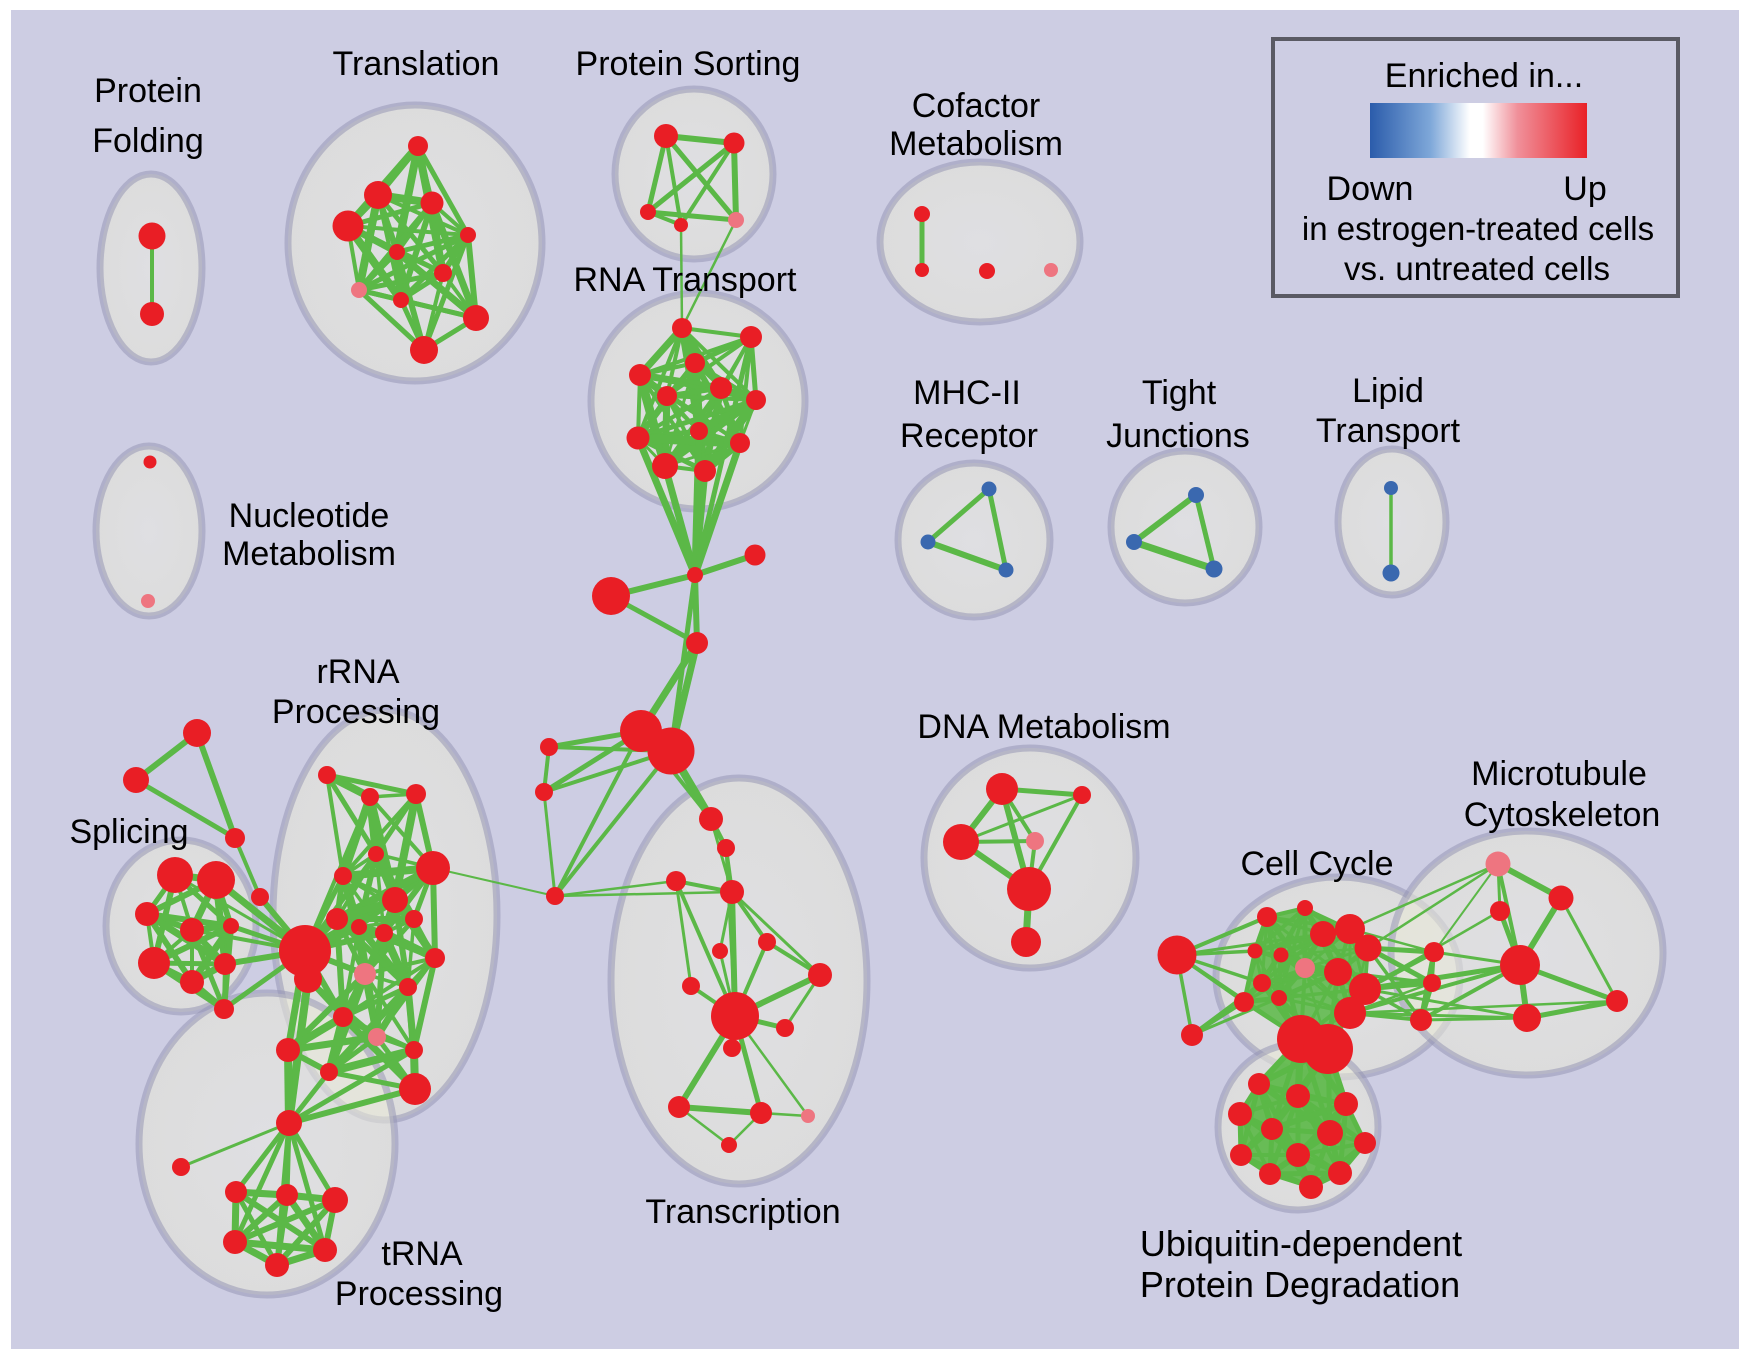 Image resolution: width=1750 pixels, height=1365 pixels. Describe the element at coordinates (128, 832) in the screenshot. I see `svg-text: Splicing` at that location.